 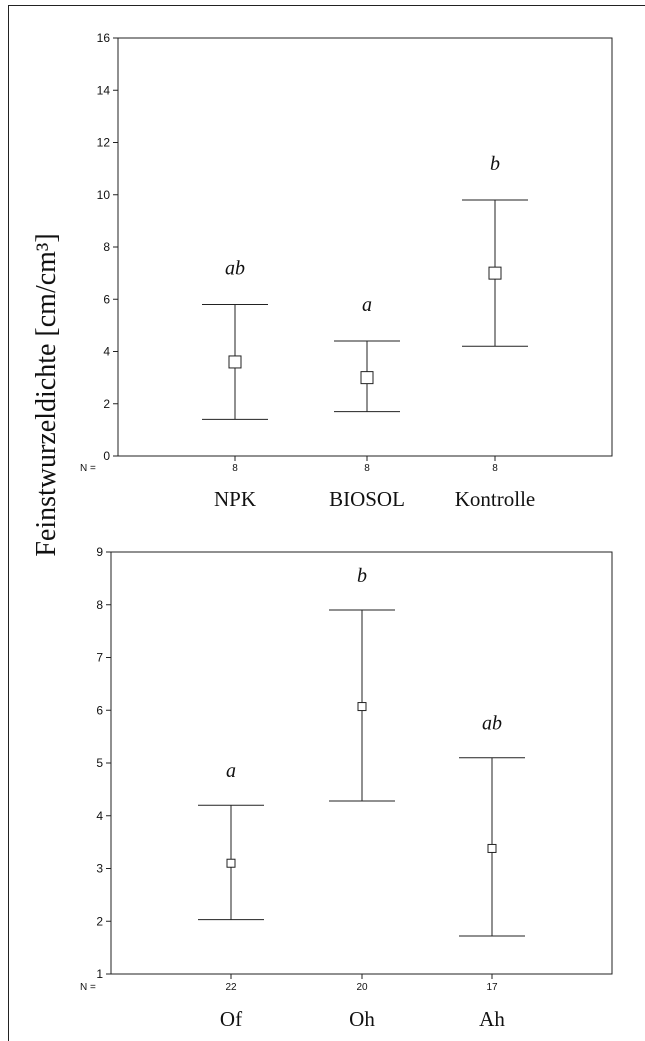 What do you see at coordinates (492, 987) in the screenshot?
I see `n-value-label: 17` at bounding box center [492, 987].